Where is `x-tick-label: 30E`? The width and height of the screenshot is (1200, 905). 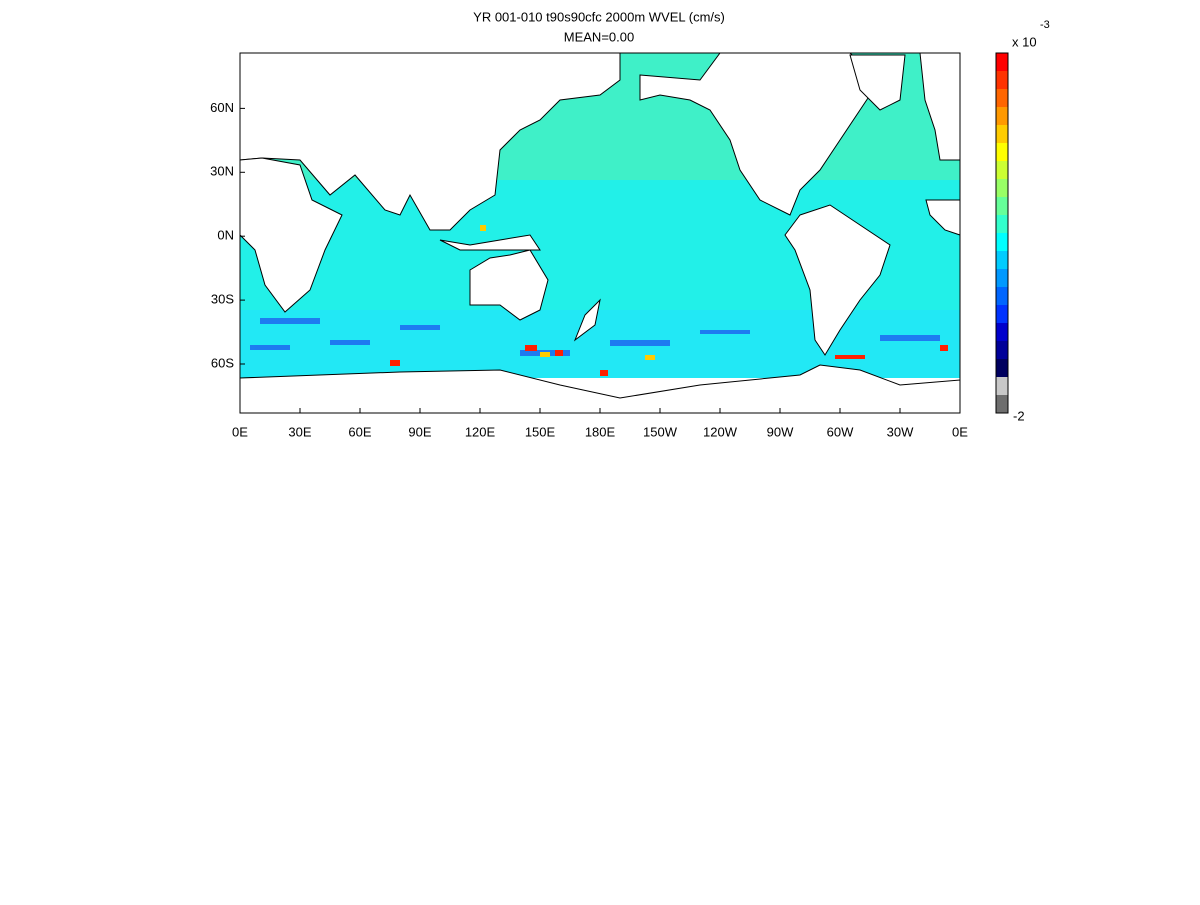 x-tick-label: 30E is located at coordinates (299, 431).